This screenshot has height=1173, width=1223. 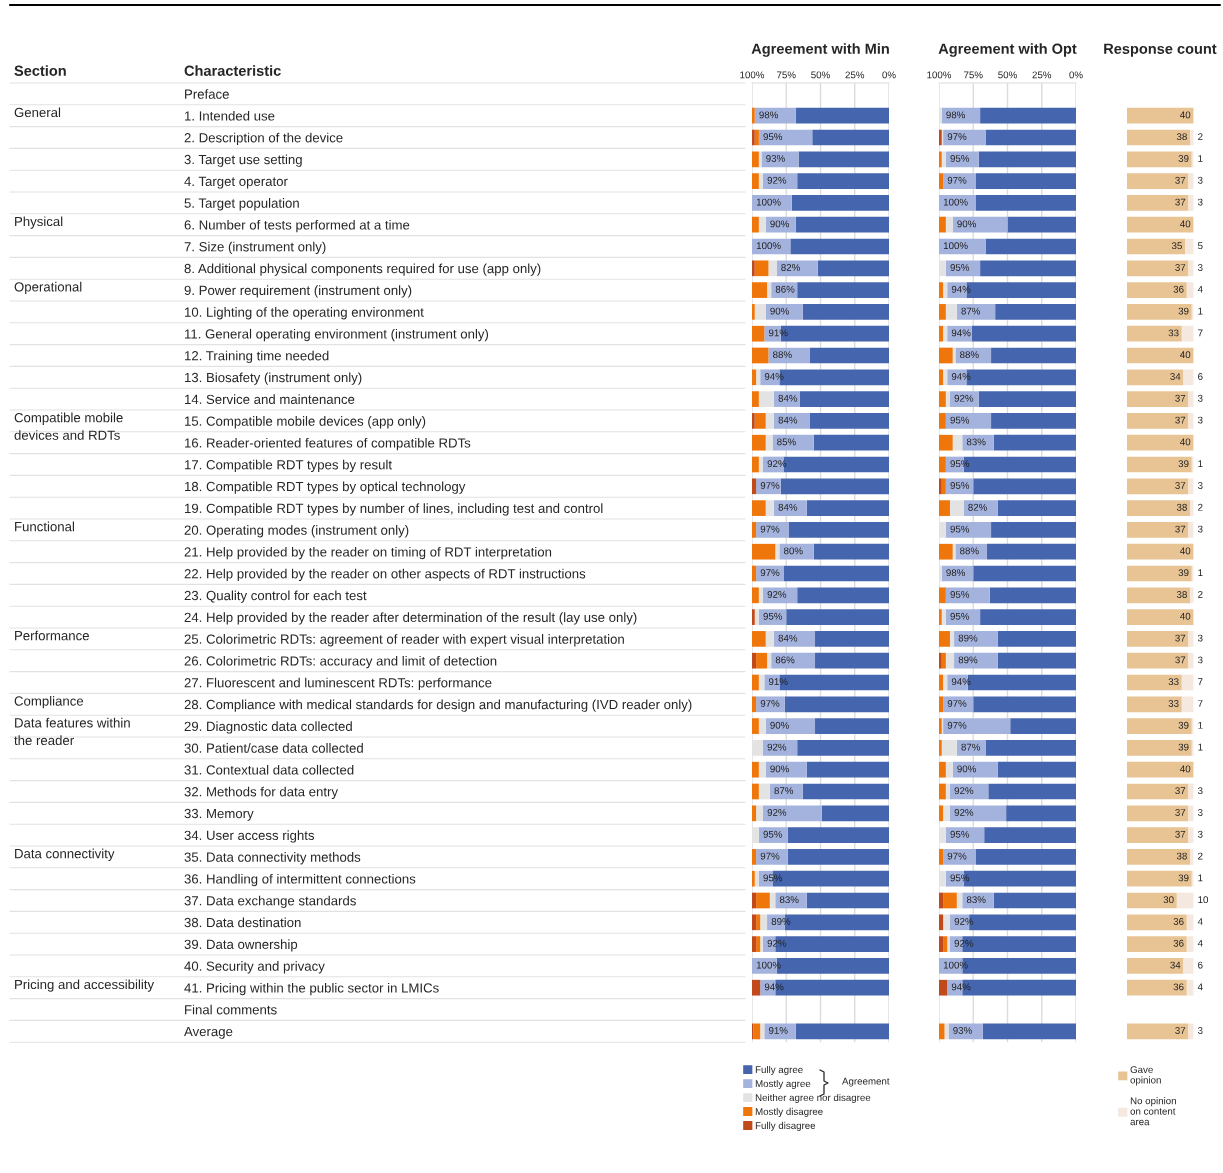 What do you see at coordinates (263, 139) in the screenshot?
I see `y-tick-label: 2. Description of the device` at bounding box center [263, 139].